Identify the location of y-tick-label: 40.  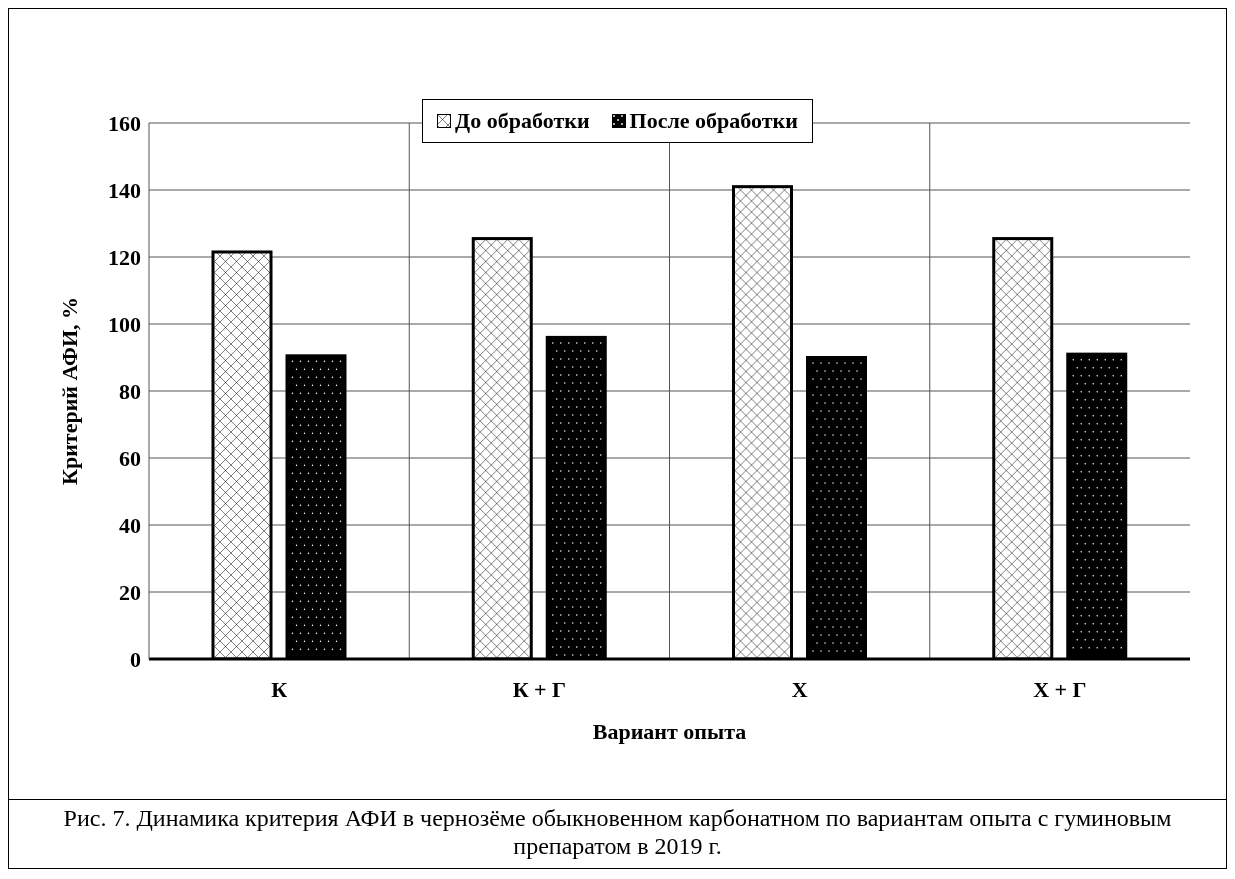
(130, 525).